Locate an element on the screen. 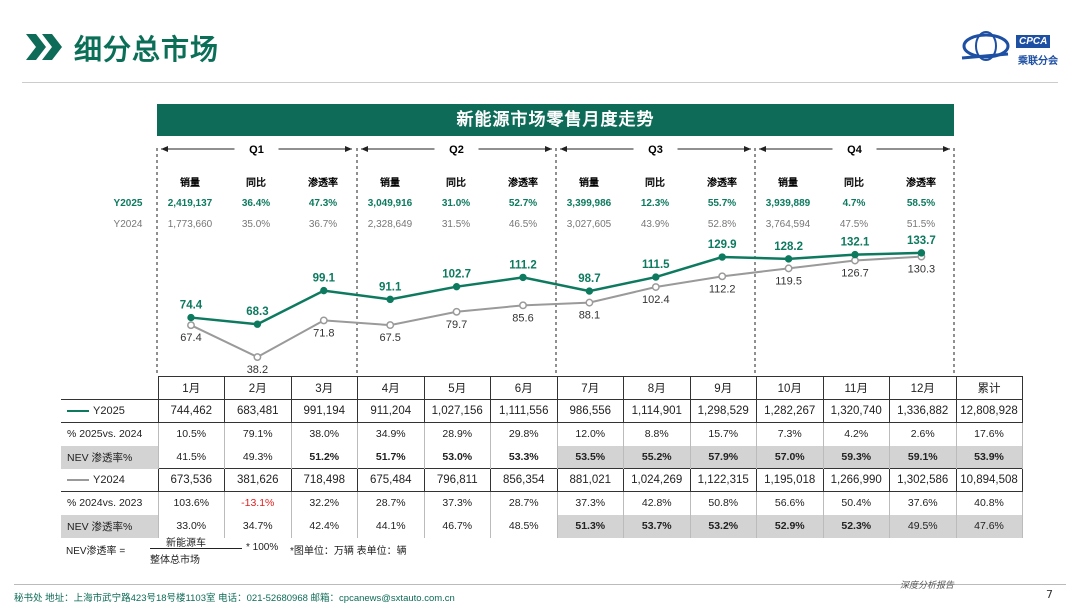 The image size is (1080, 608). table-header-cell: 5月 is located at coordinates (457, 388).